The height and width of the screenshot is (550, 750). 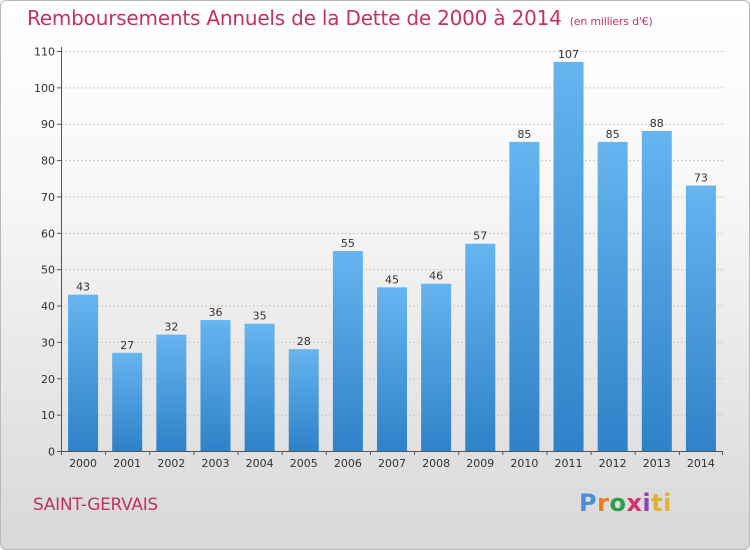 What do you see at coordinates (348, 243) in the screenshot?
I see `bar-value-label: 55` at bounding box center [348, 243].